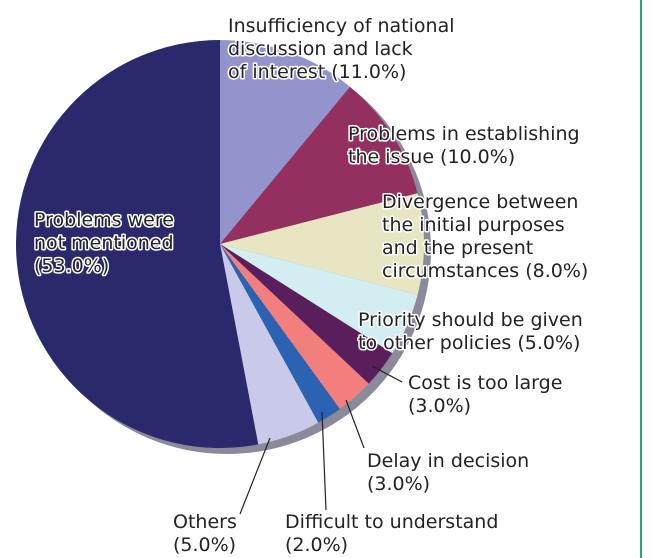 Image resolution: width=652 pixels, height=558 pixels. I want to click on value-label: (53.0%), so click(71, 266).